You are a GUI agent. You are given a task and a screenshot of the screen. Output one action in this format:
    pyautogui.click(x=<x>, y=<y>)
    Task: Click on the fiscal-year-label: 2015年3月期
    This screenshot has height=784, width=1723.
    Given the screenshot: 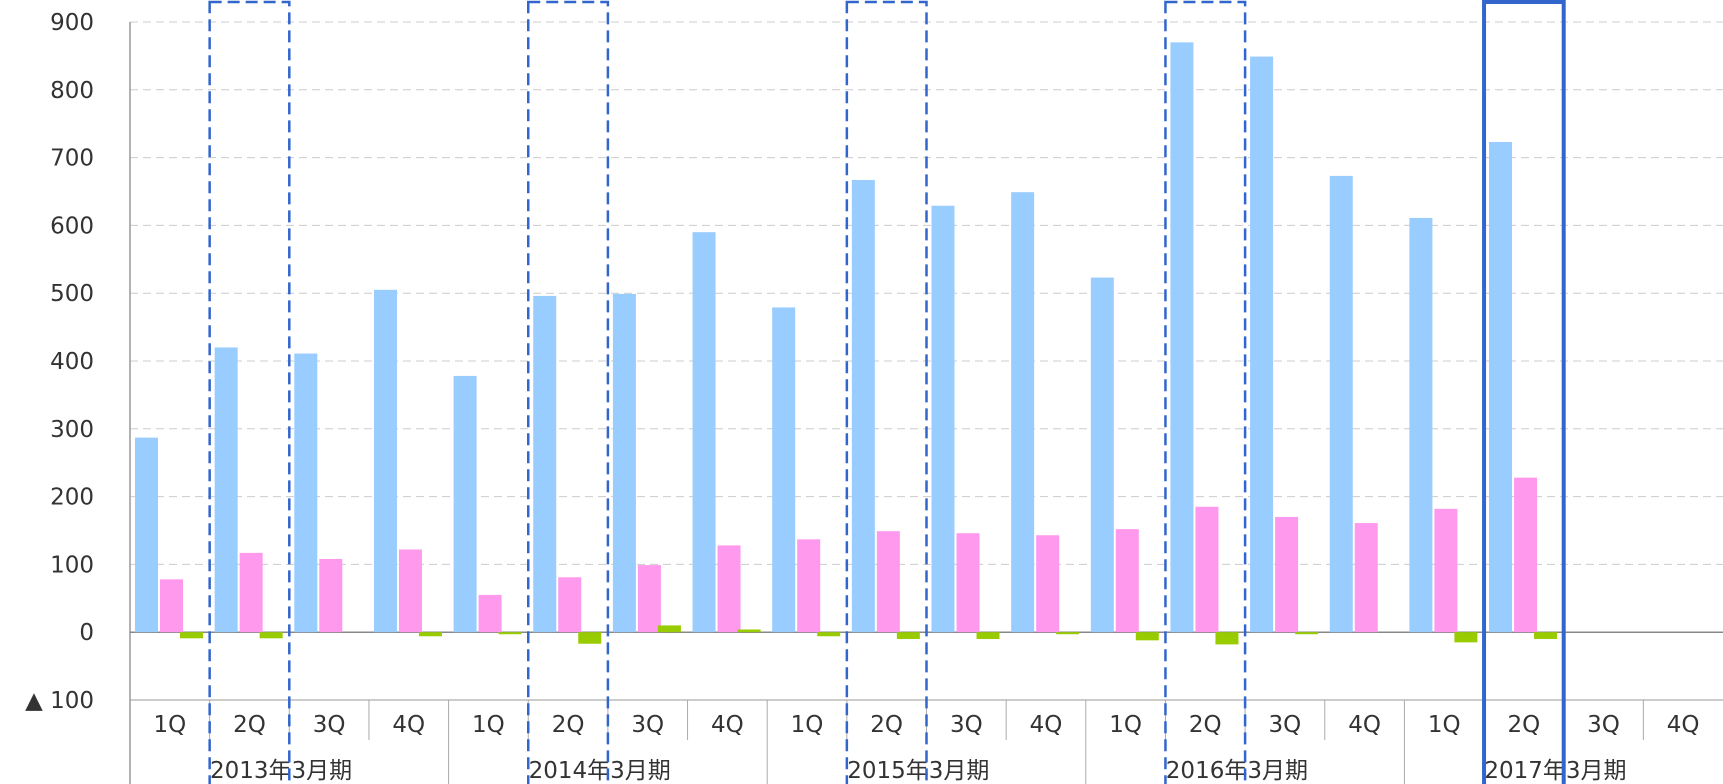 What is the action you would take?
    pyautogui.click(x=918, y=771)
    